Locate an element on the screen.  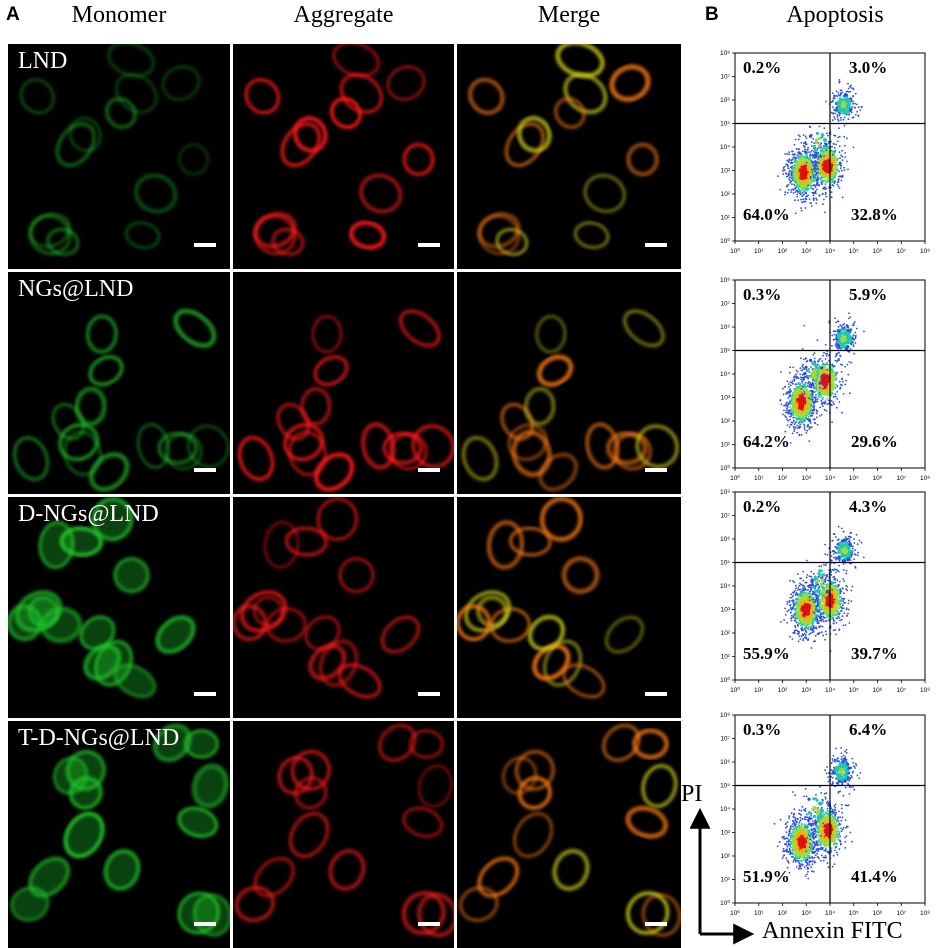
micrograph-monomer-row-4: T-D-NGs@LND is located at coordinates (119, 834).